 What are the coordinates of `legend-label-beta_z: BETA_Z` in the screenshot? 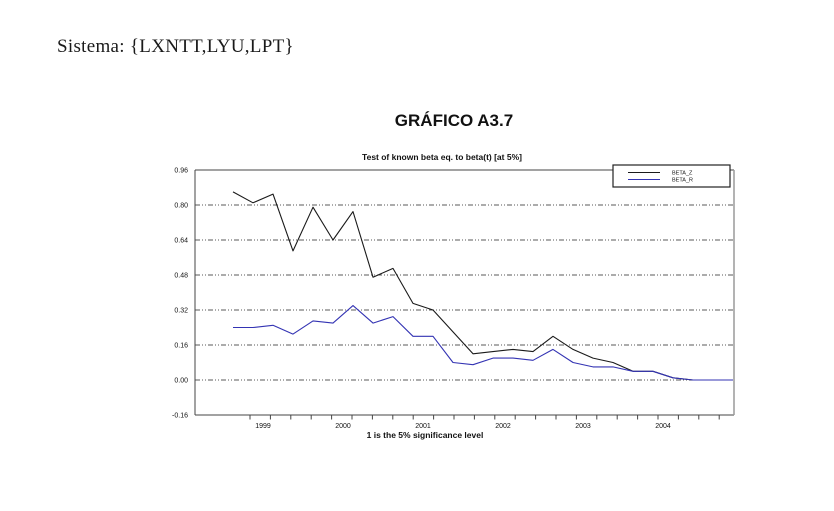 It's located at (682, 174).